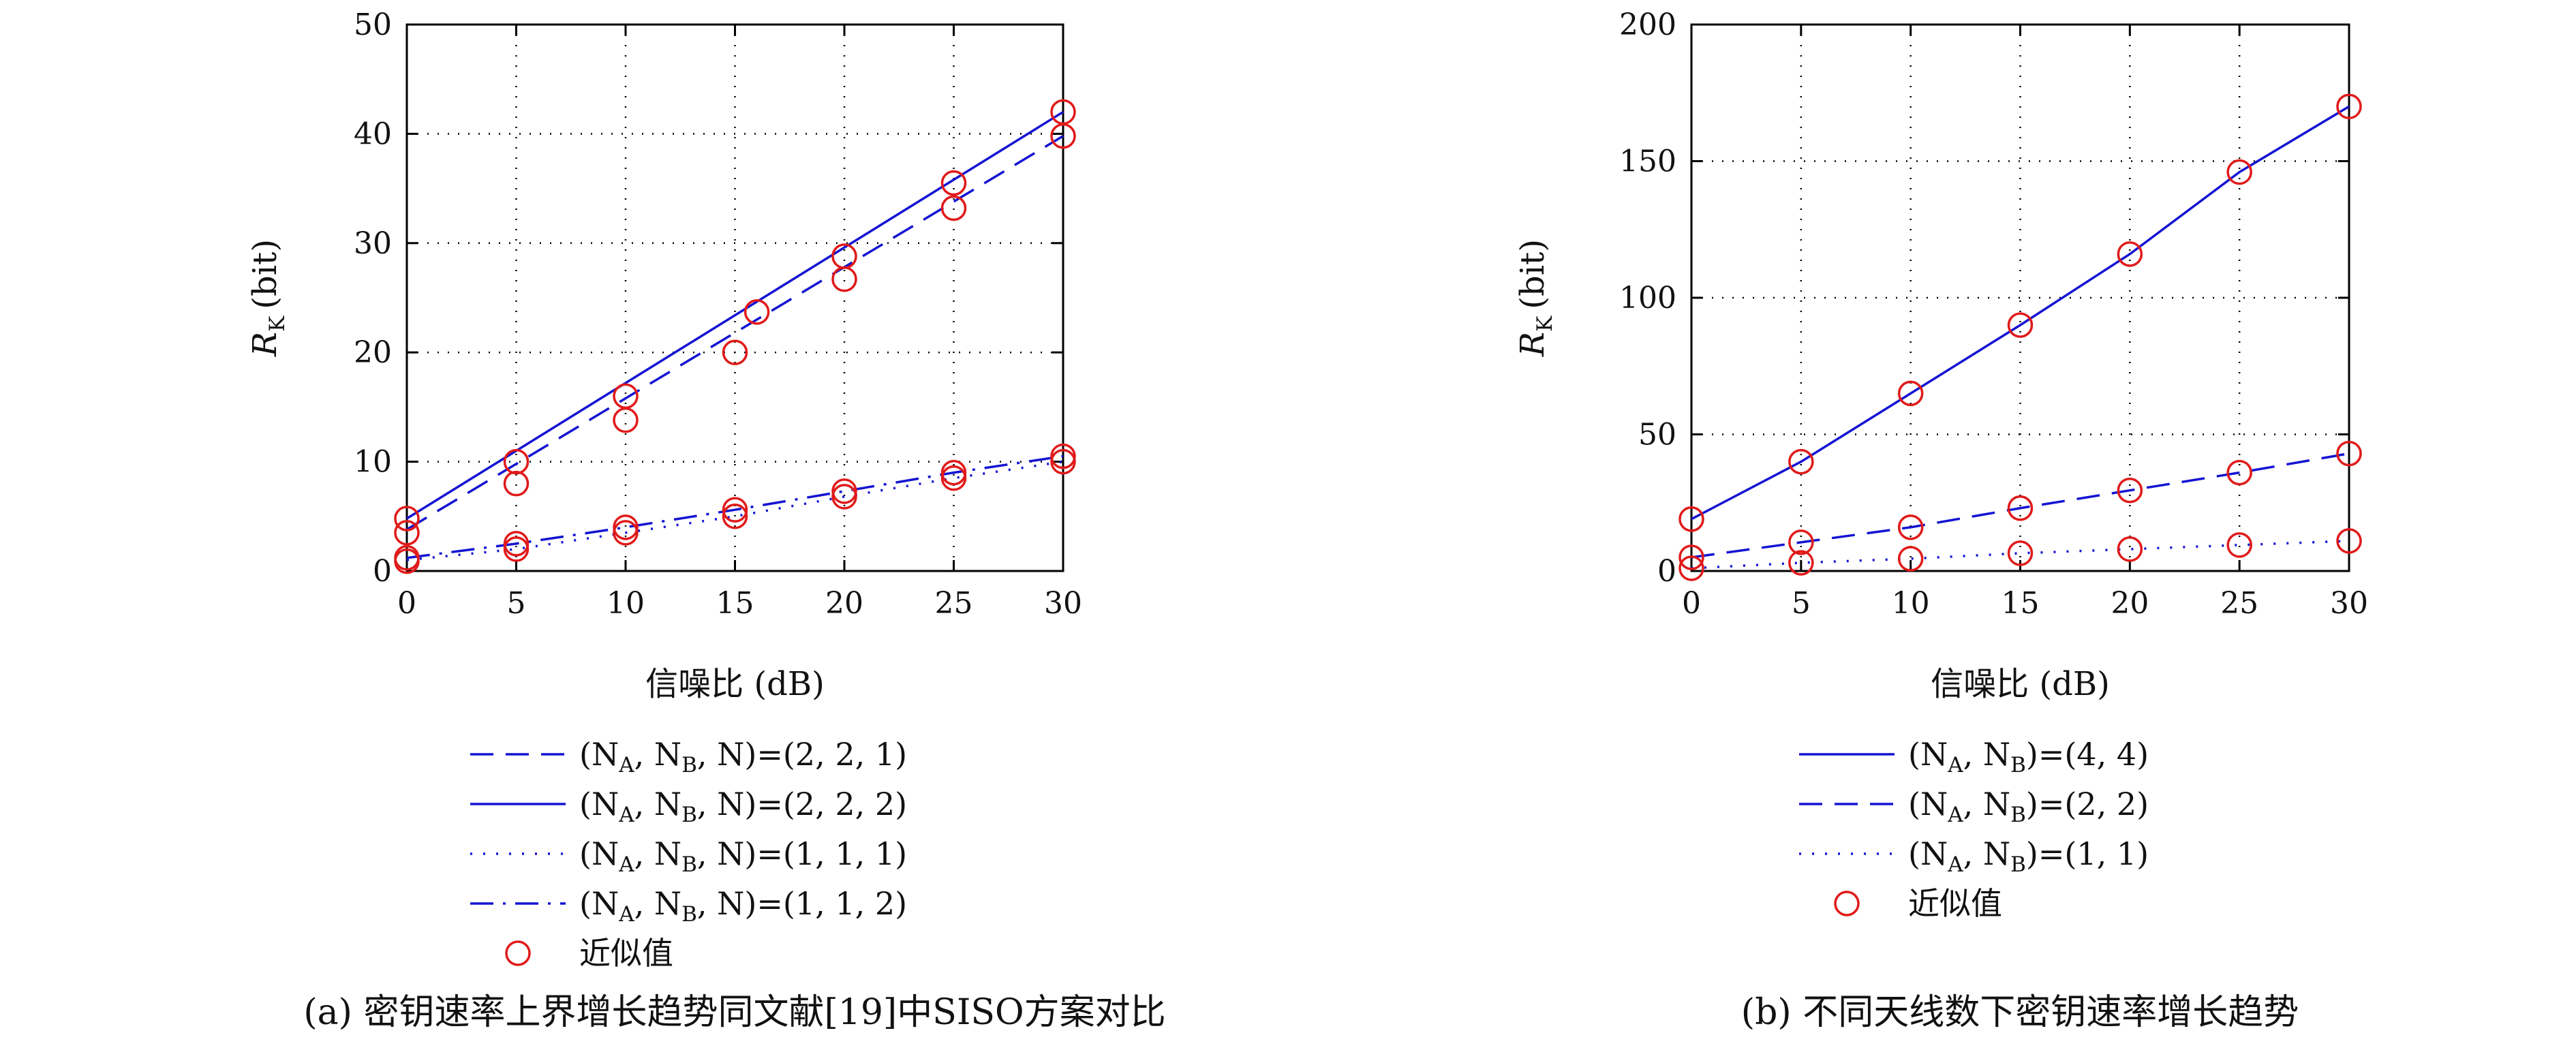  I want to click on legend-entry-1: (NA, NB)=(4, 4), so click(2029, 756).